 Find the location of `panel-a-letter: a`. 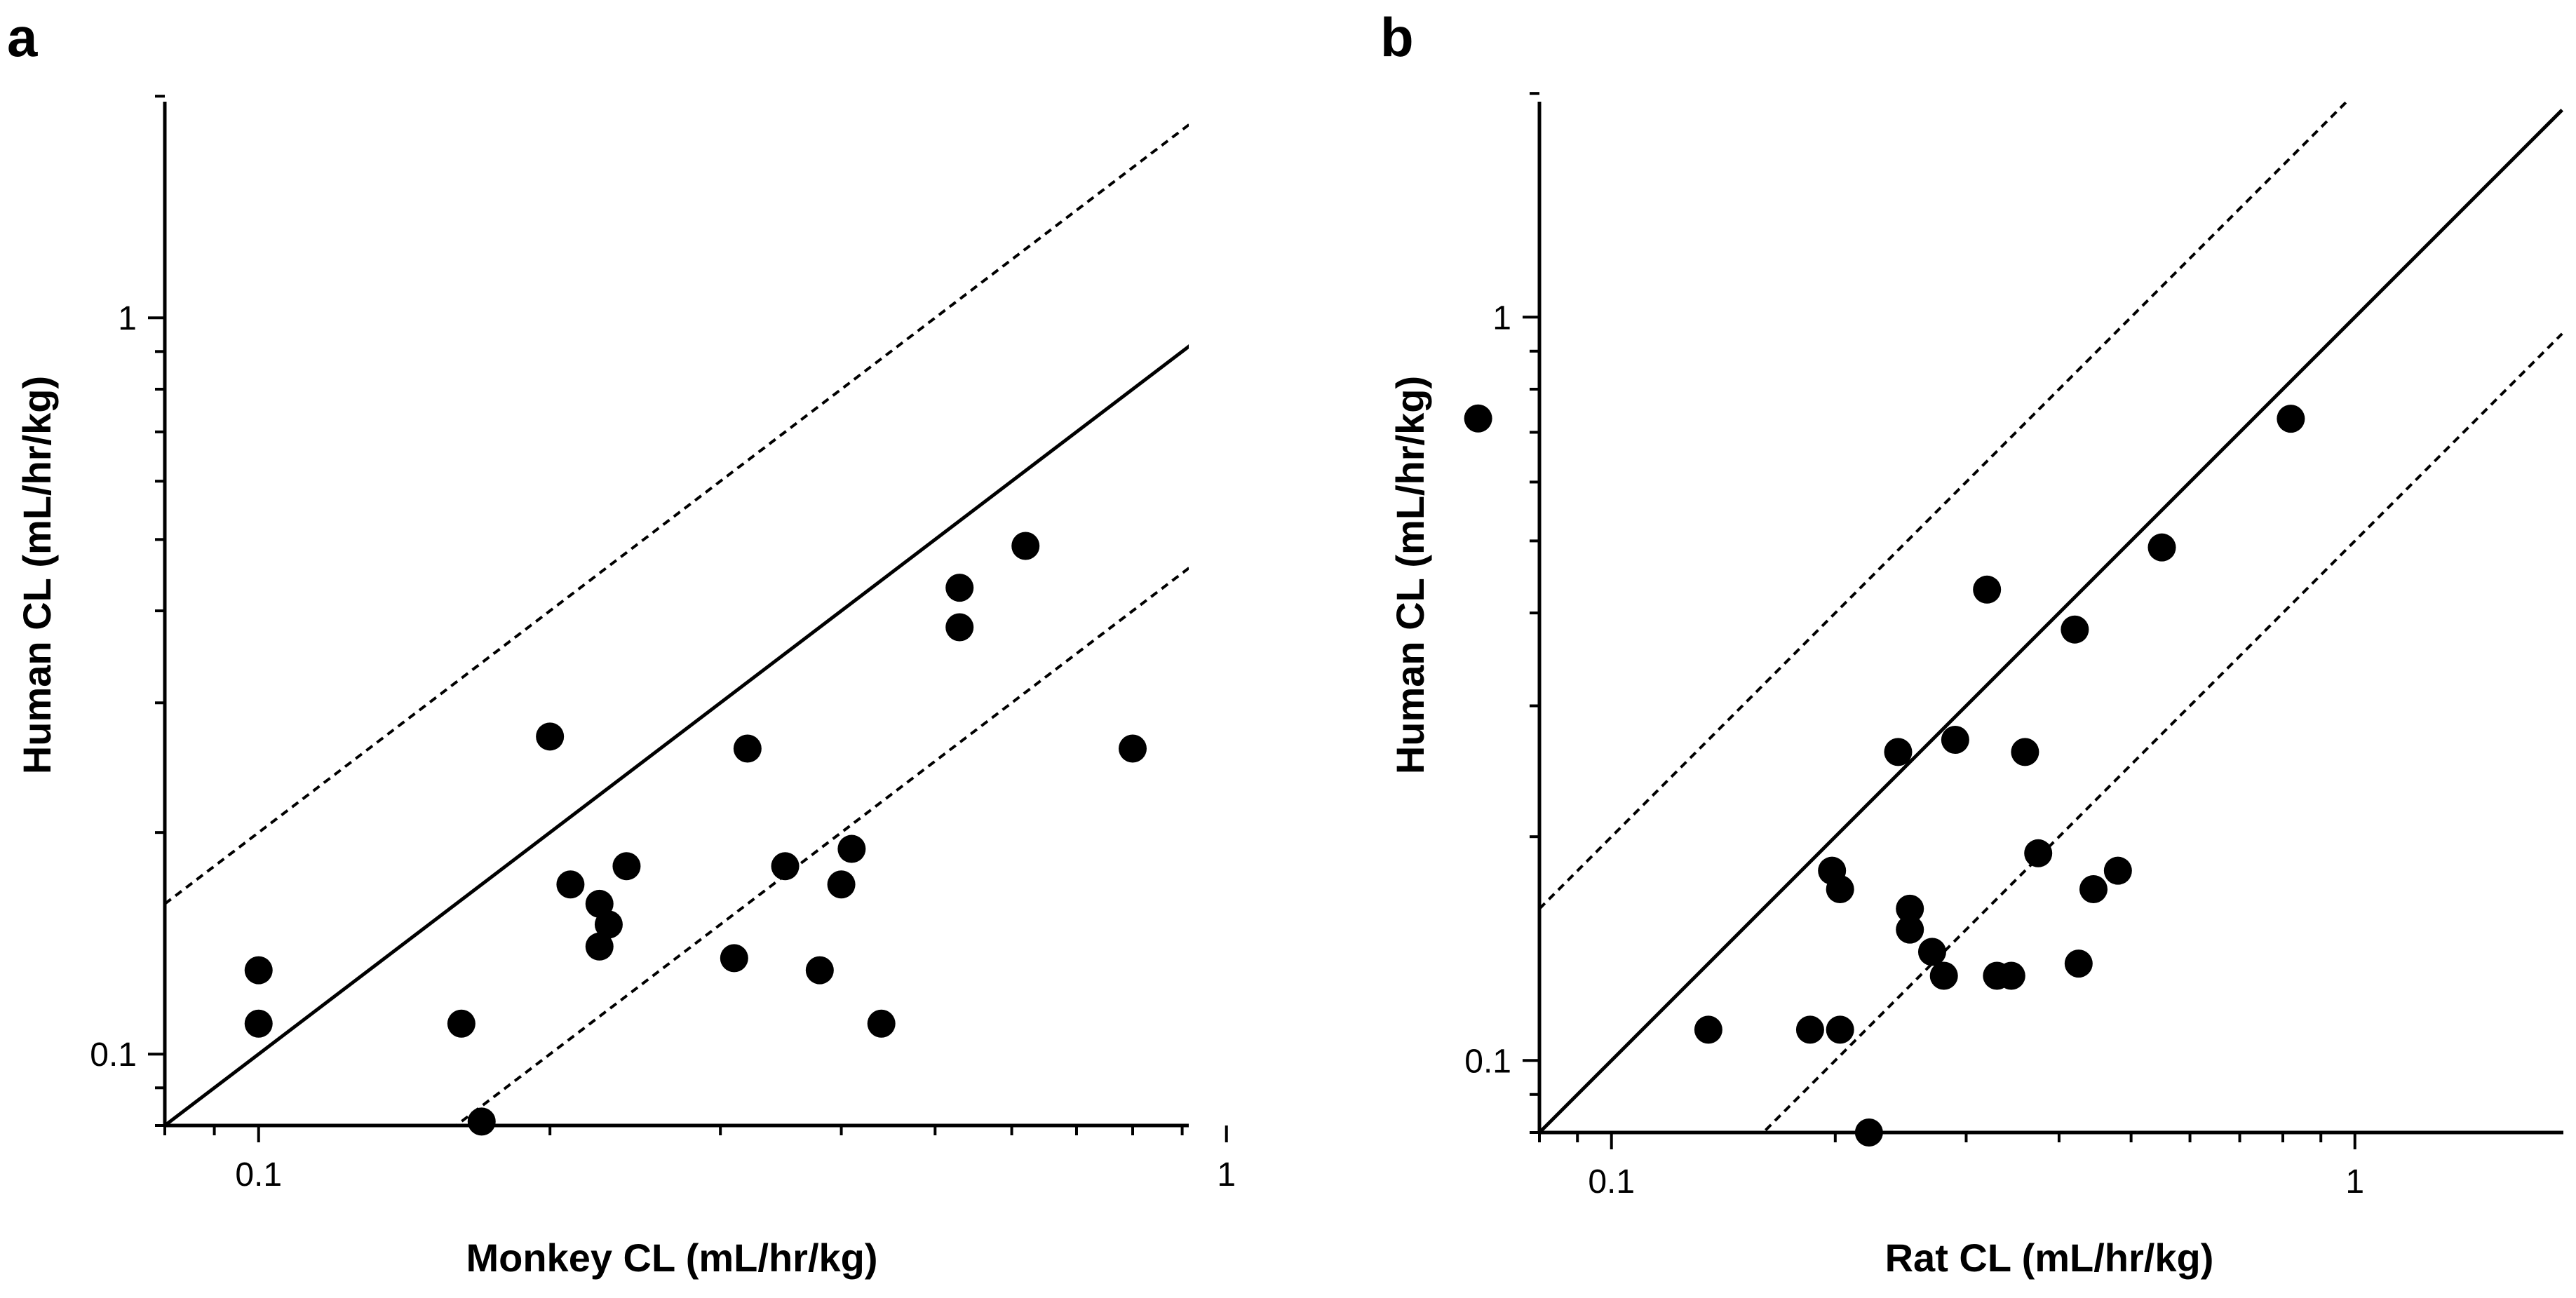

panel-a-letter: a is located at coordinates (22, 37).